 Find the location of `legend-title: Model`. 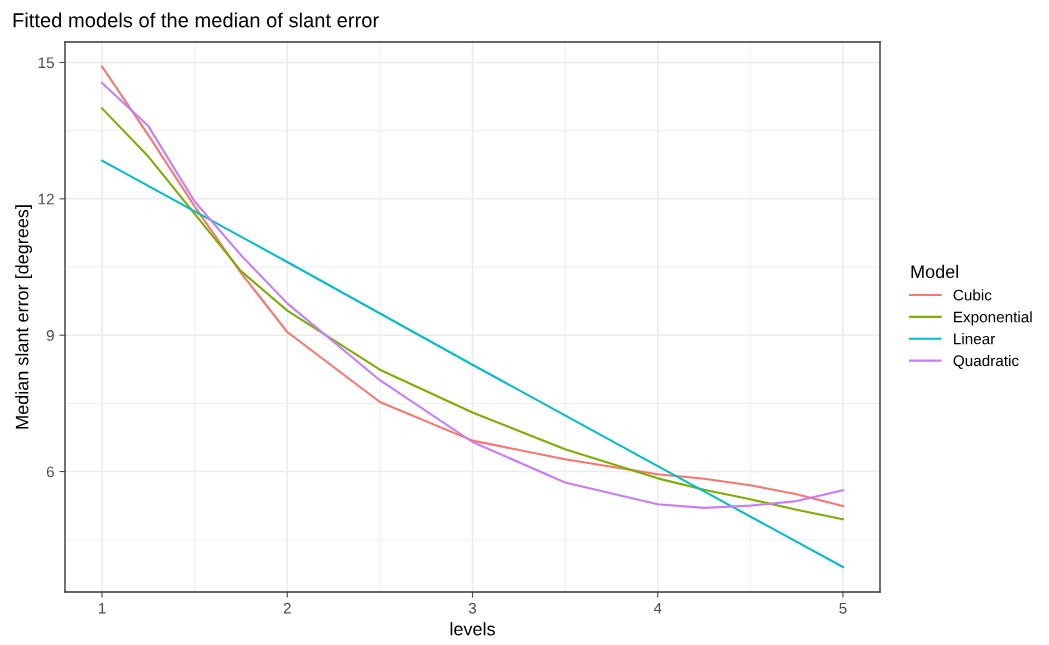

legend-title: Model is located at coordinates (935, 271).